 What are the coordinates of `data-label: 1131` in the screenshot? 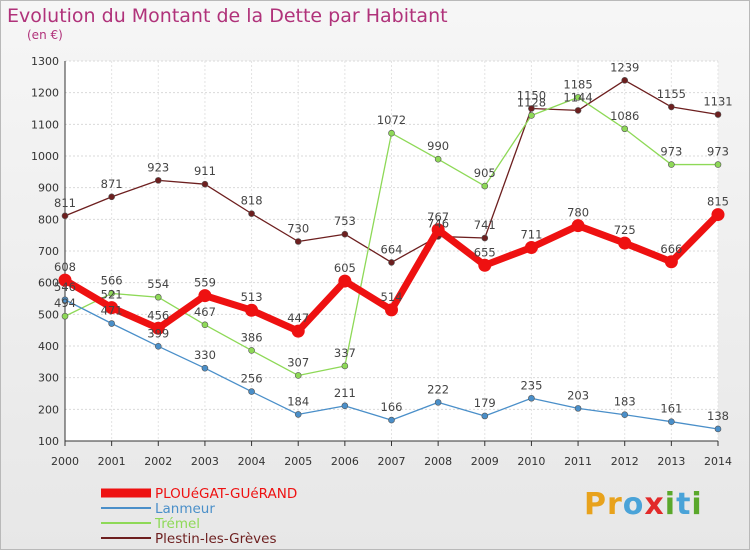 It's located at (717, 102).